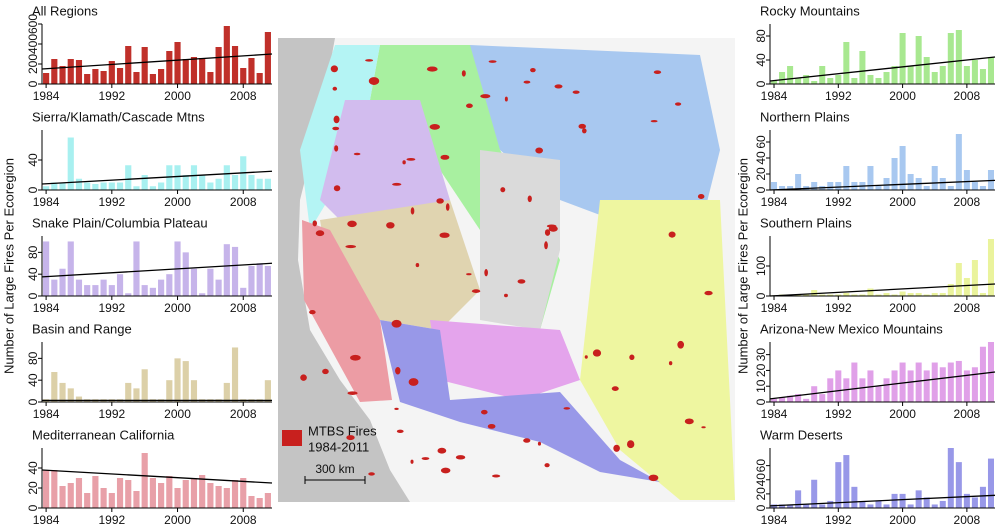 The image size is (1000, 532). Describe the element at coordinates (761, 494) in the screenshot. I see `y-tick-label: 20` at that location.